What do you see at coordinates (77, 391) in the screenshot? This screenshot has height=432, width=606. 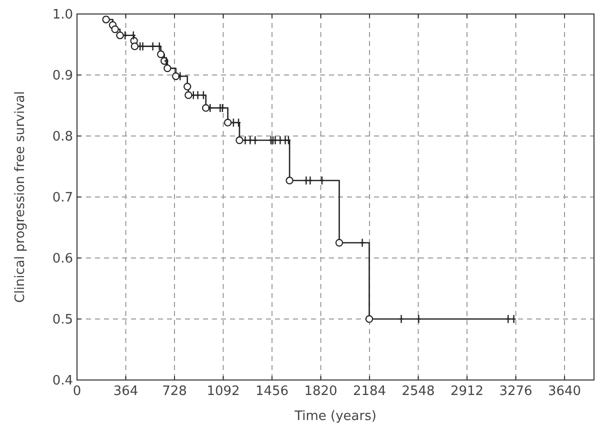 I see `x-tick-label: 0` at bounding box center [77, 391].